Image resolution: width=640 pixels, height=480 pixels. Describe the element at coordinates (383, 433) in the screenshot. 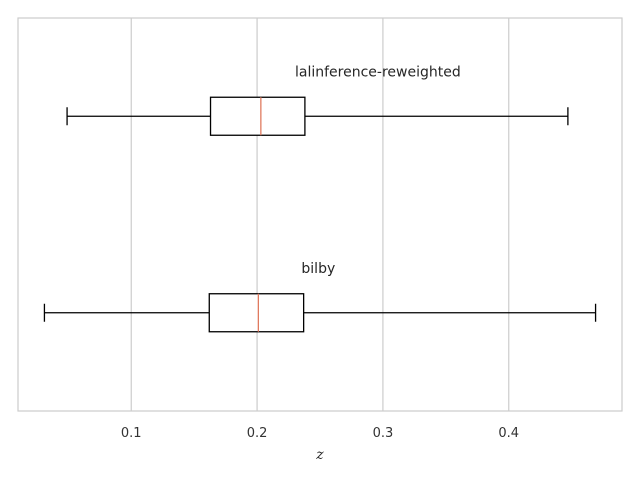

I see `x-tick-label: 0.3` at that location.